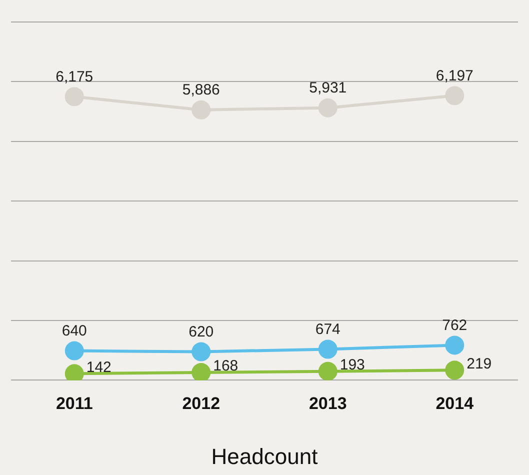 The height and width of the screenshot is (475, 529). I want to click on data-label: 762, so click(455, 325).